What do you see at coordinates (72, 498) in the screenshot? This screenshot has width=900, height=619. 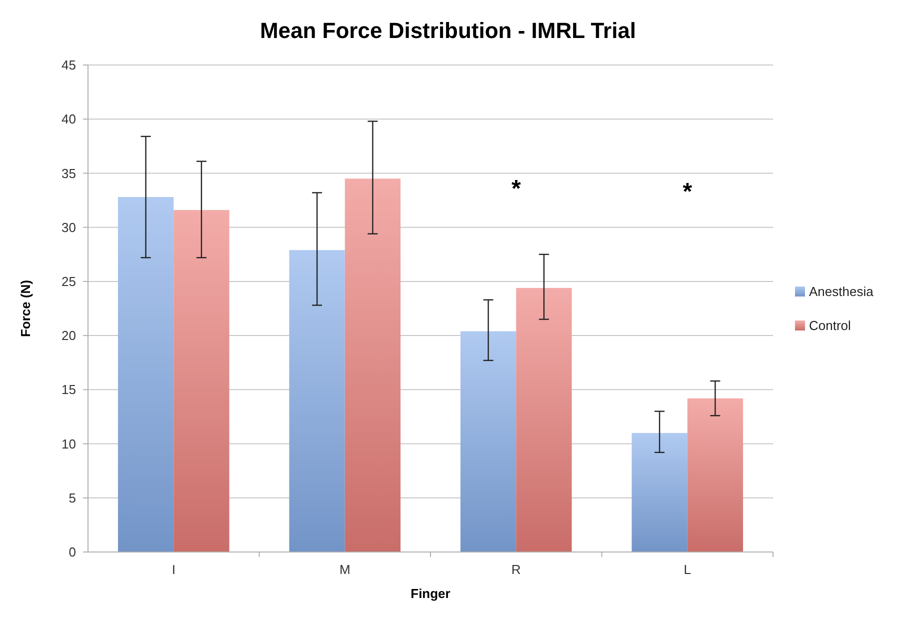 I see `y-tick-label: 5` at bounding box center [72, 498].